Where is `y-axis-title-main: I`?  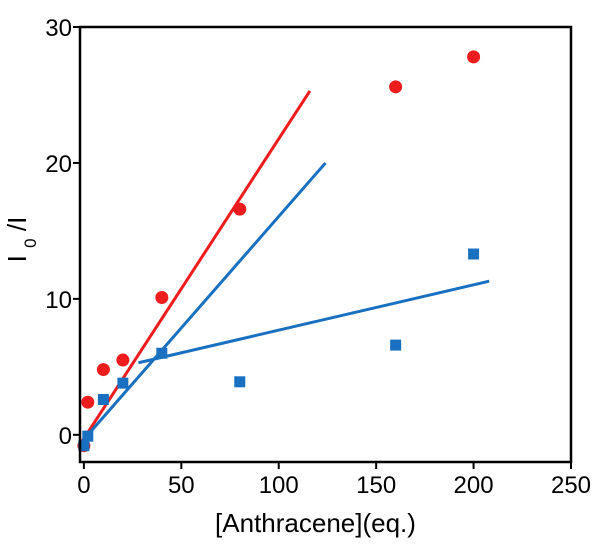
y-axis-title-main: I is located at coordinates (17, 258).